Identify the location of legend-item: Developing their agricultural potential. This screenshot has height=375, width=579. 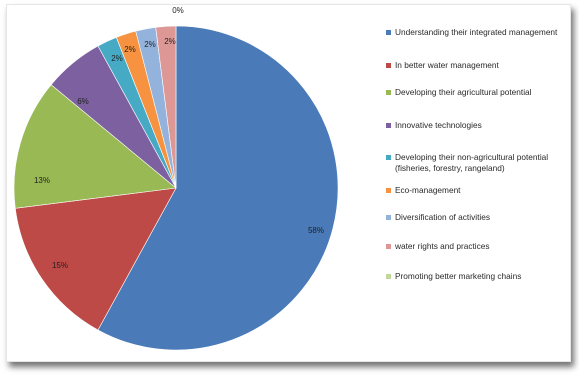
(475, 92).